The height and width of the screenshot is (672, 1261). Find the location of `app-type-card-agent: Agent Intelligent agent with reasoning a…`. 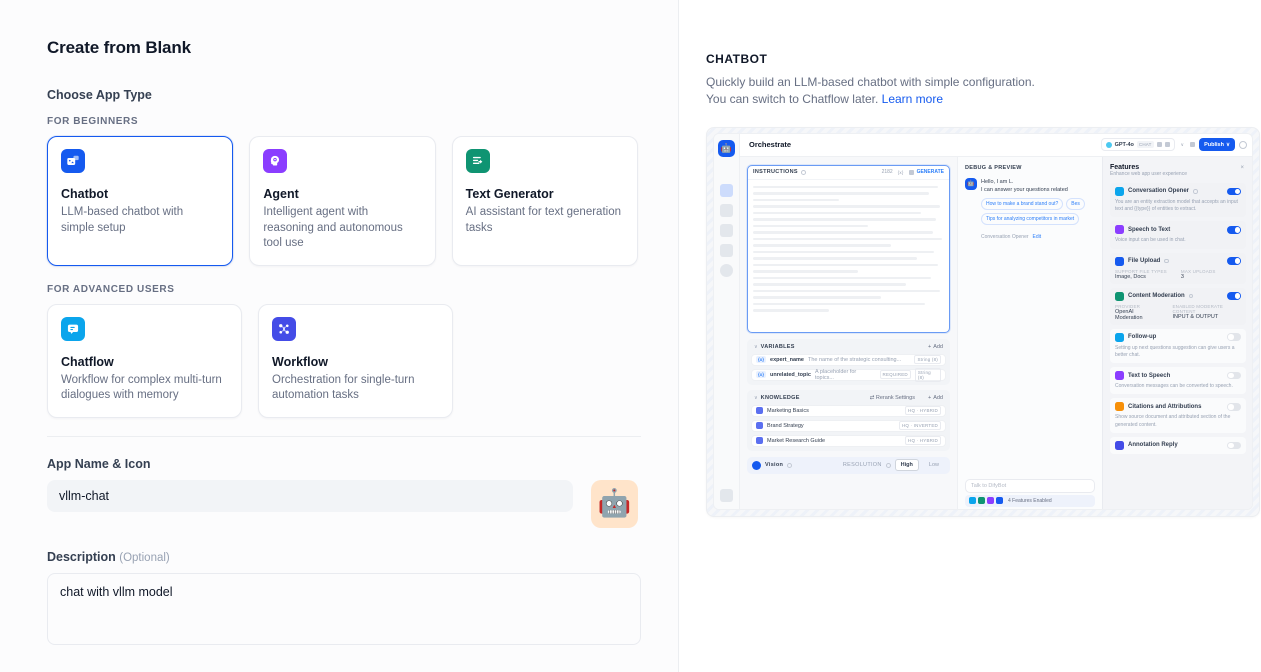

app-type-card-agent: Agent Intelligent agent with reasoning a… is located at coordinates (342, 201).